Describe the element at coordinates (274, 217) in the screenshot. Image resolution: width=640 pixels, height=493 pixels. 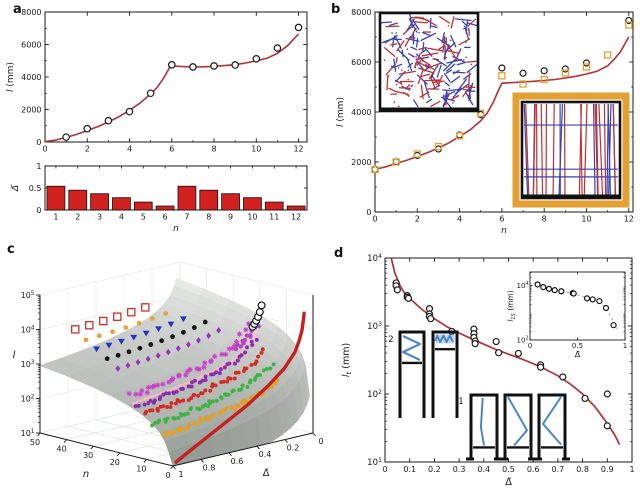
I see `svg-text: 11` at that location.